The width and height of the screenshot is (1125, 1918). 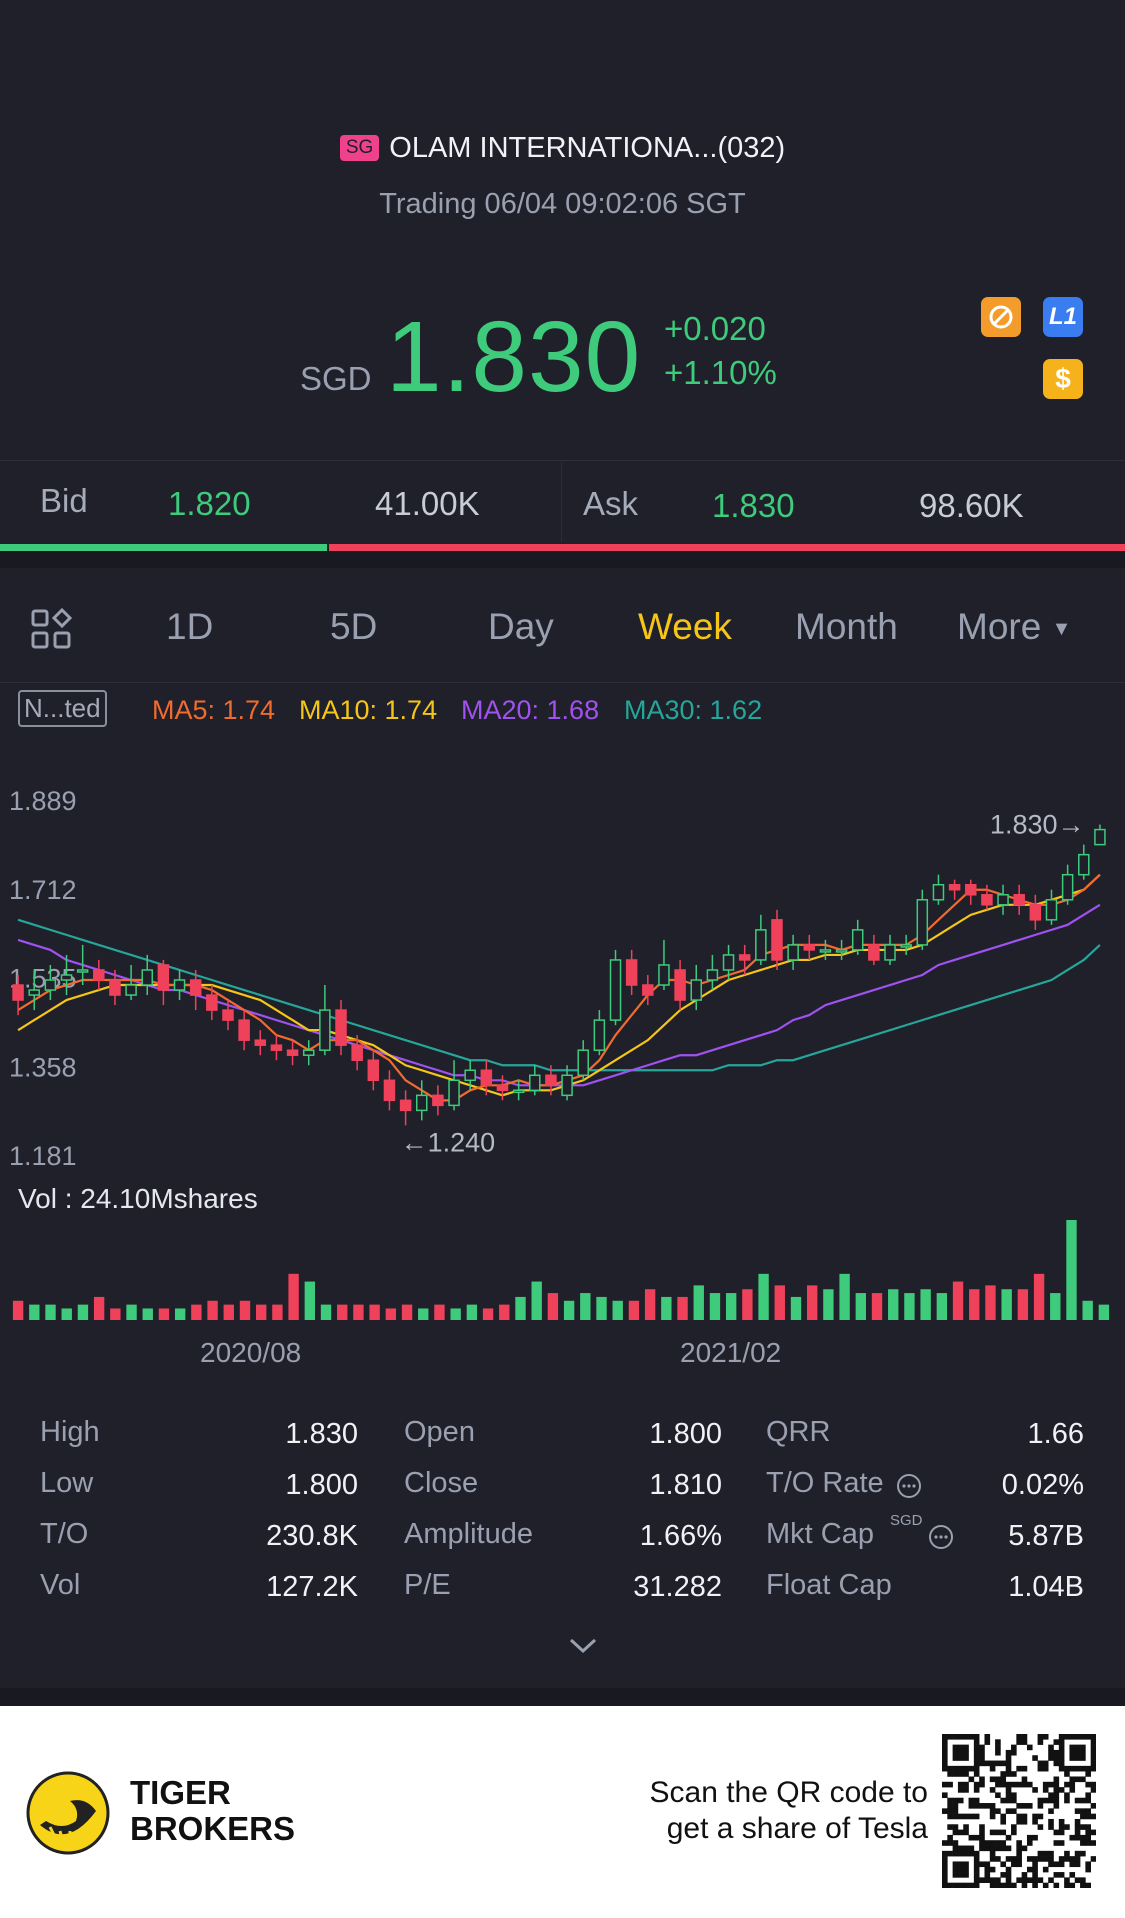 What do you see at coordinates (43, 890) in the screenshot?
I see `y-tick-label: 1.712` at bounding box center [43, 890].